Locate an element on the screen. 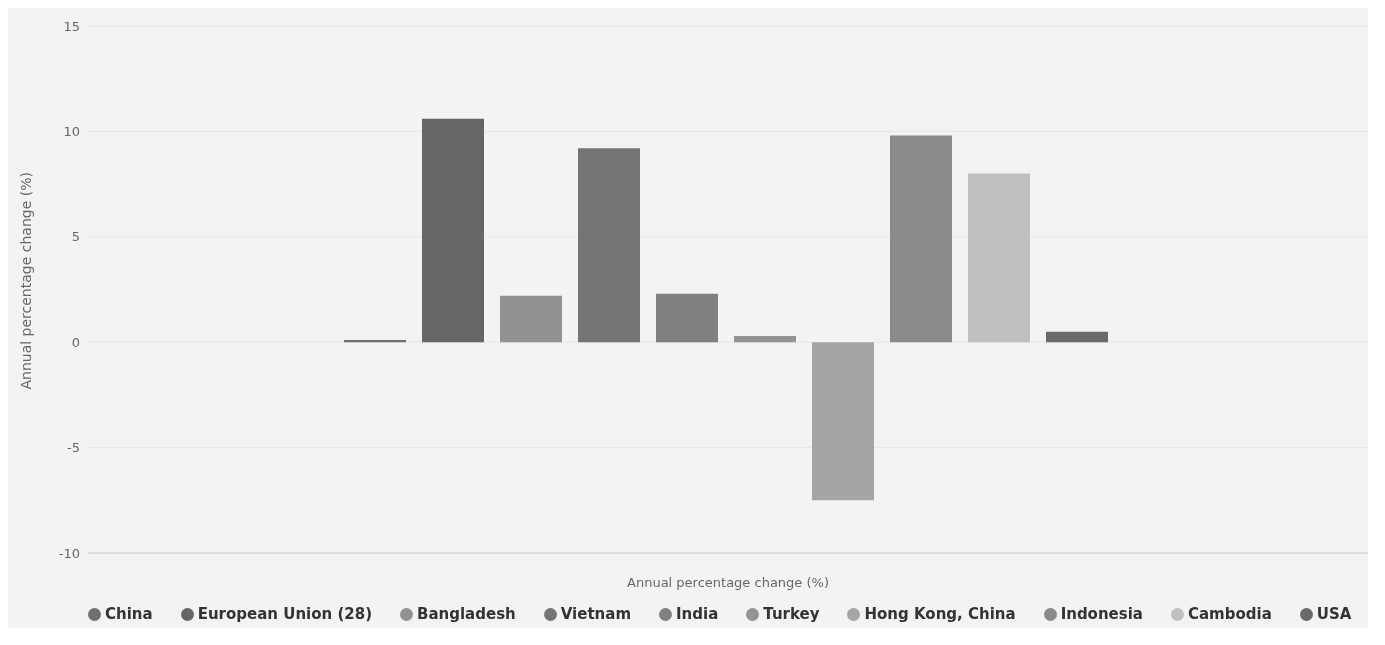 This screenshot has width=1385, height=645. legend-label: Bangladesh is located at coordinates (466, 614).